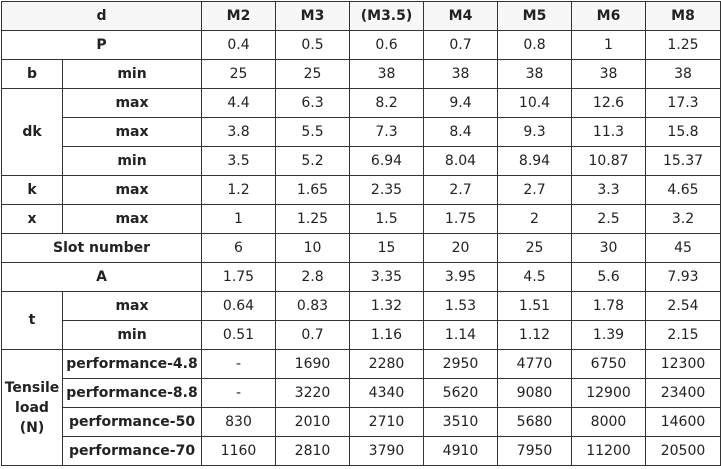 The height and width of the screenshot is (469, 721). What do you see at coordinates (608, 190) in the screenshot?
I see `value-cell: 3.3` at bounding box center [608, 190].